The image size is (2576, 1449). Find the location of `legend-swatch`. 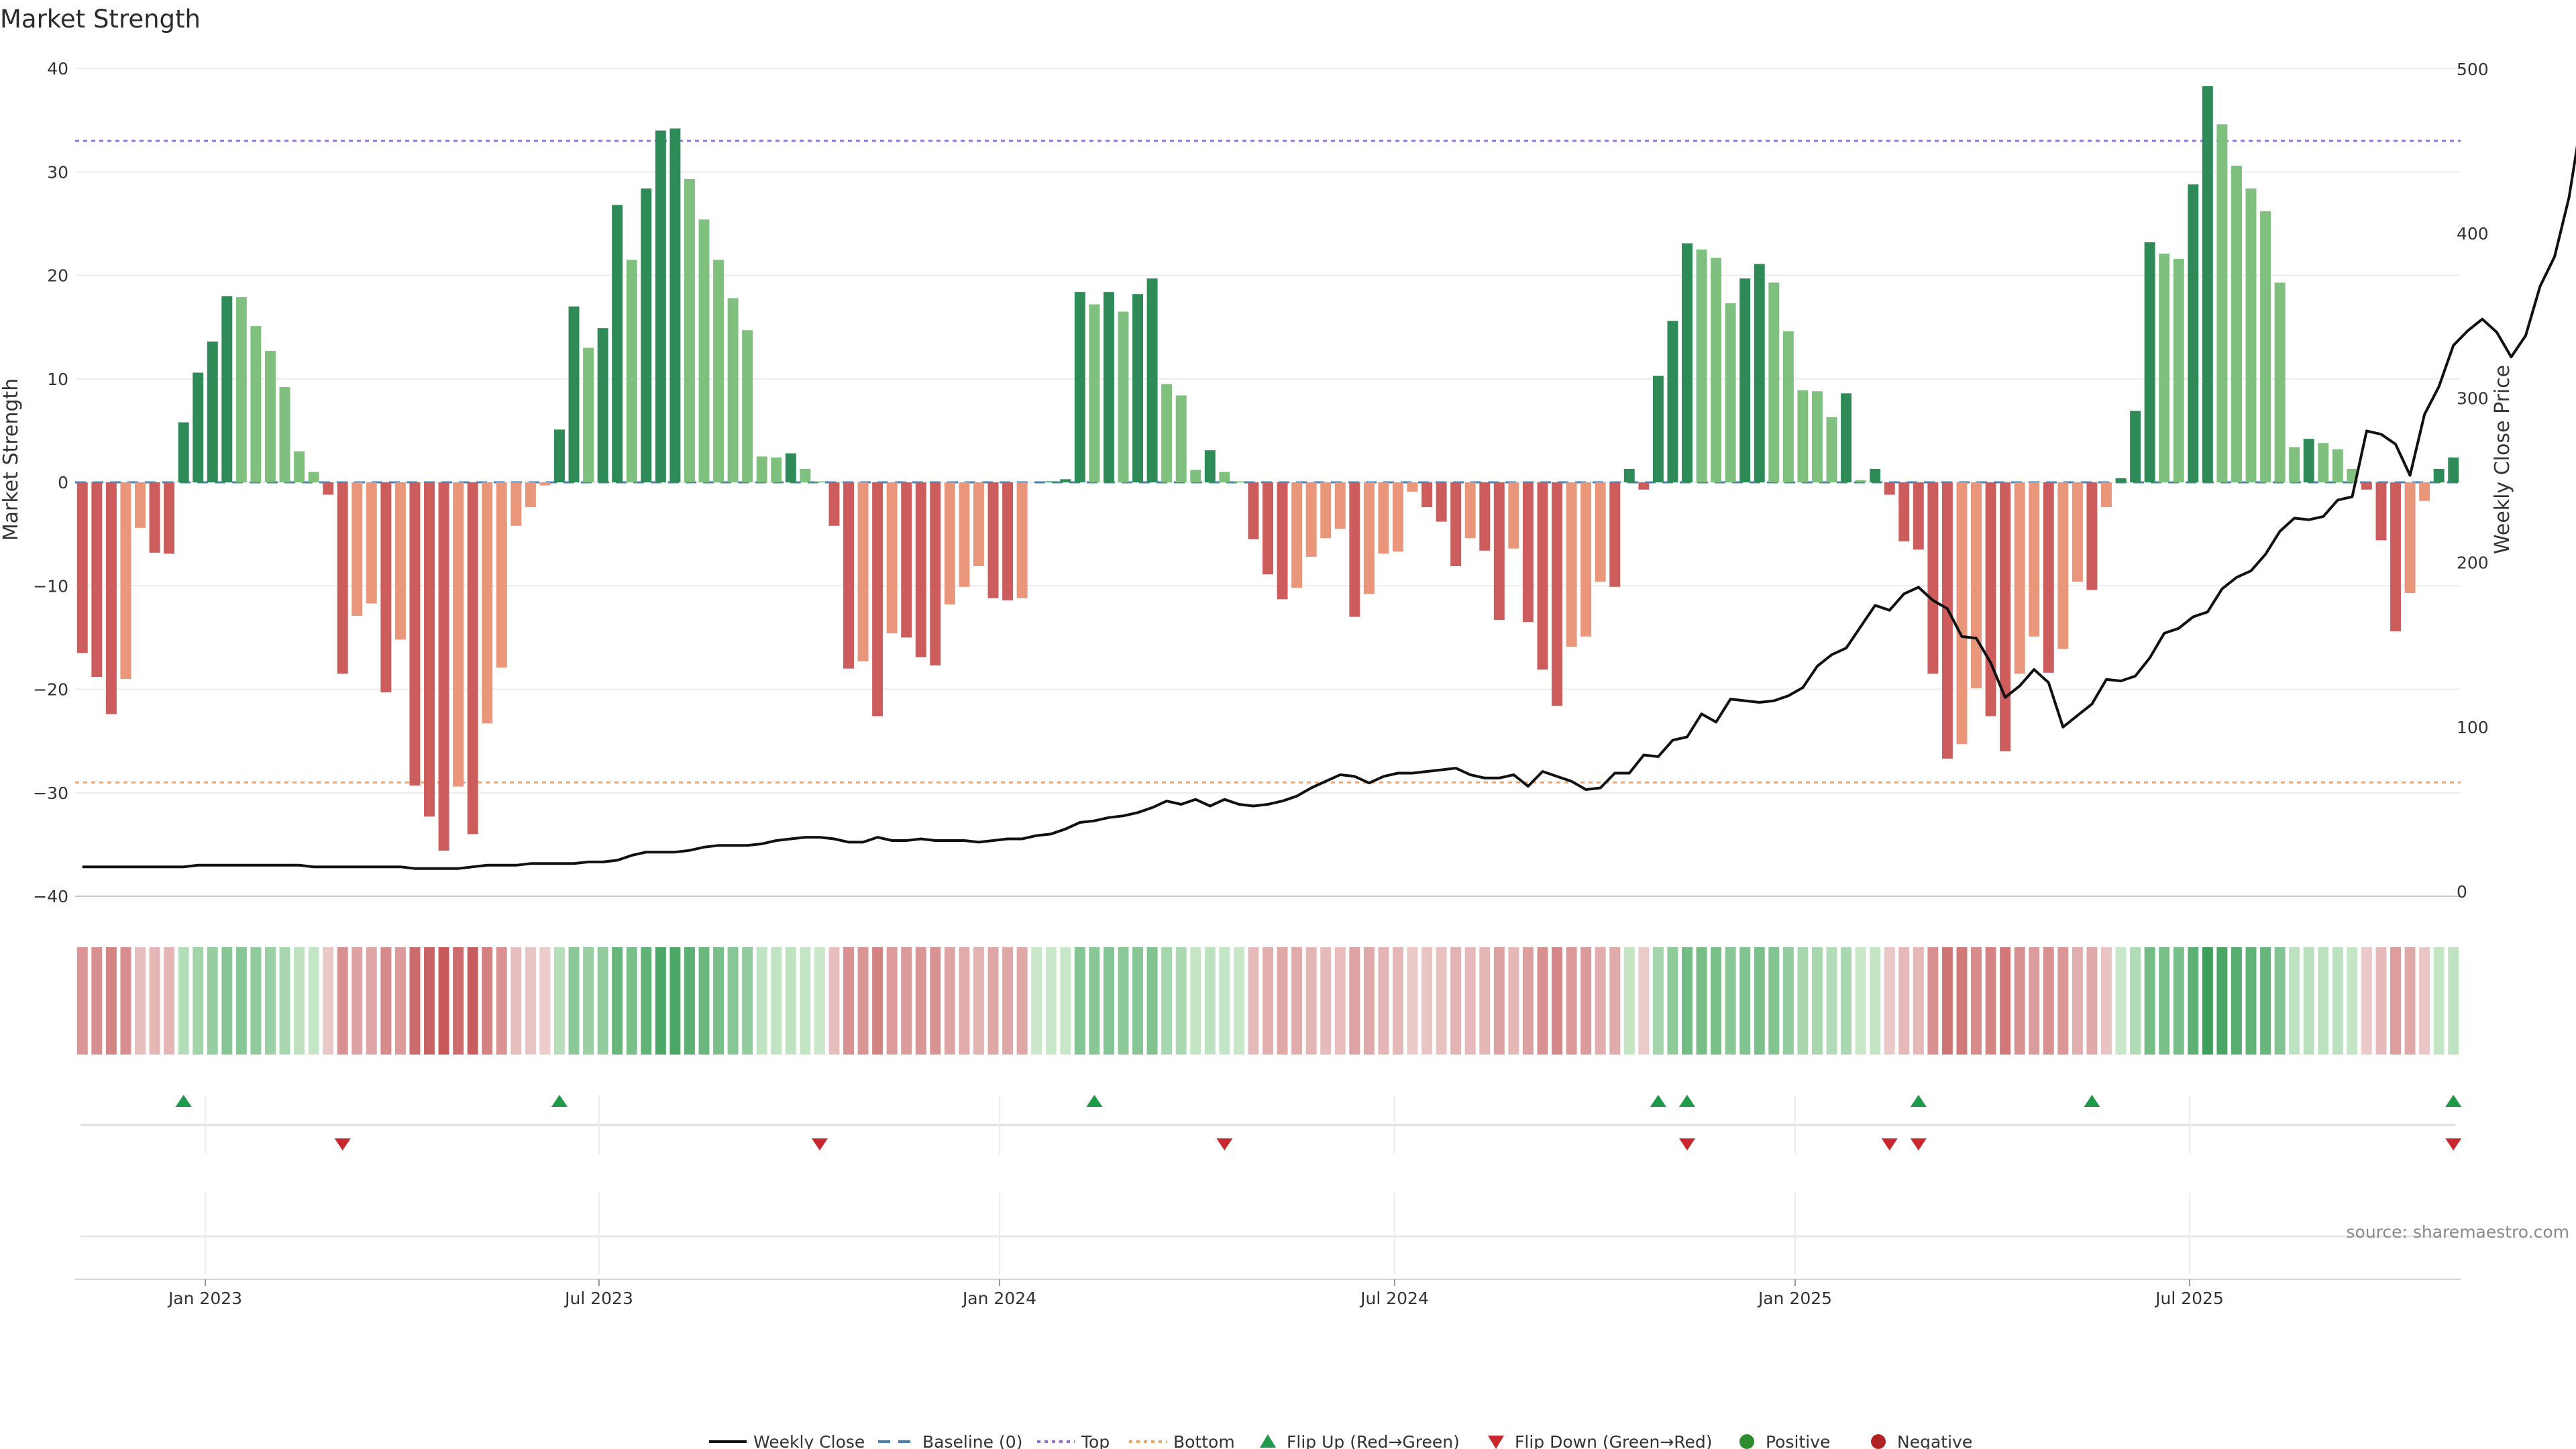

legend-swatch is located at coordinates (1268, 1441).